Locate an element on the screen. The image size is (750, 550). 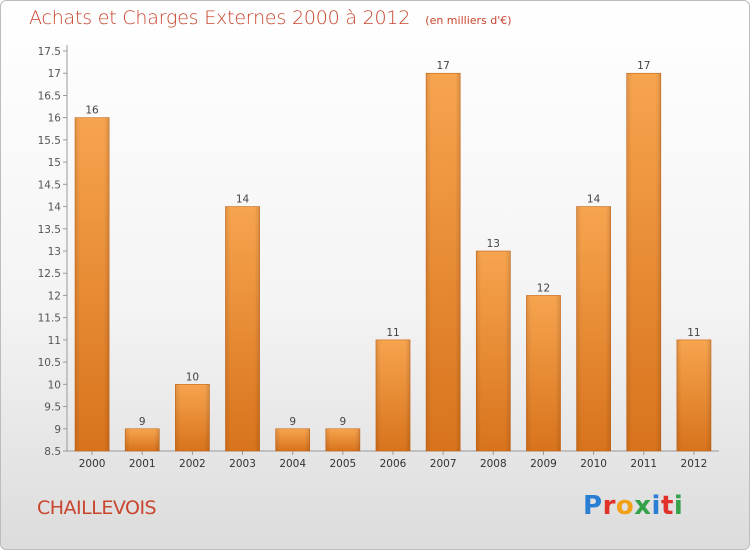
y-tick-label: 12.5 is located at coordinates (49, 274).